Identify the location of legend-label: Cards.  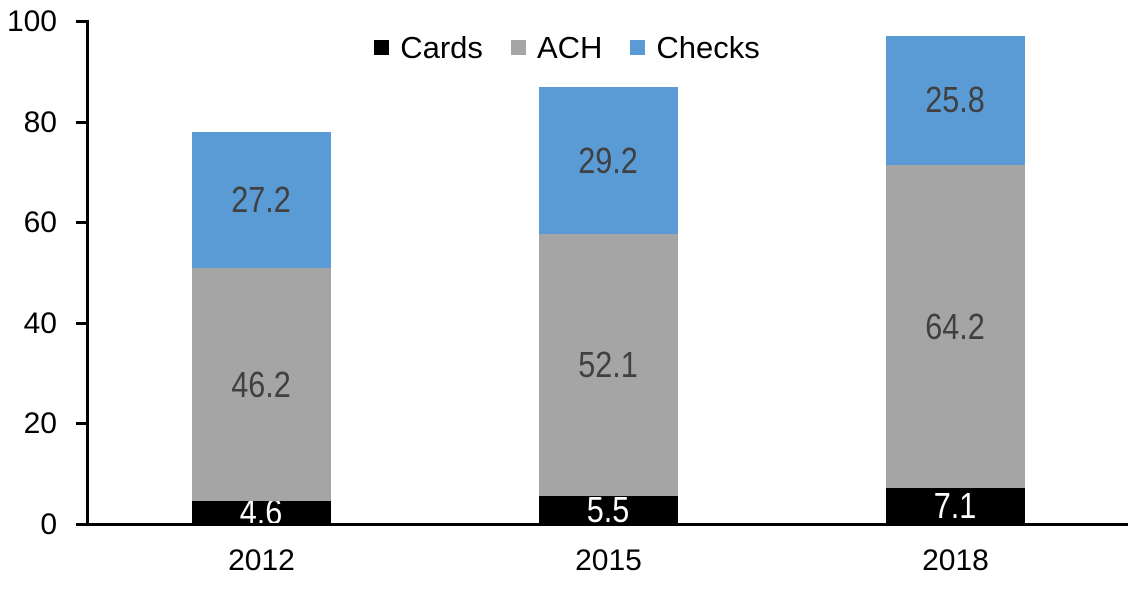
(441, 47).